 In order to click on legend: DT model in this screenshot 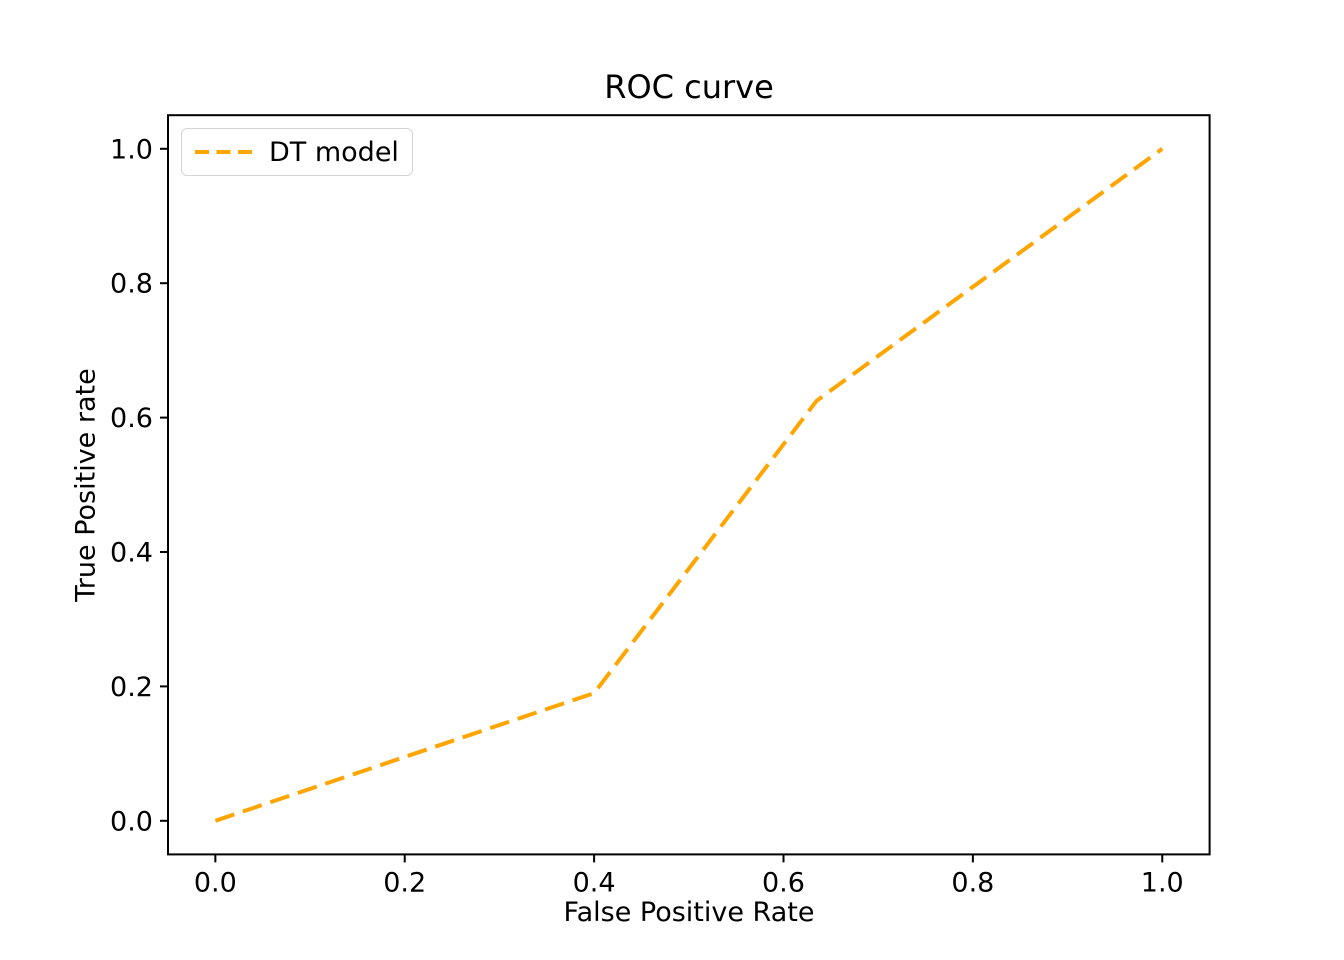, I will do `click(297, 152)`.